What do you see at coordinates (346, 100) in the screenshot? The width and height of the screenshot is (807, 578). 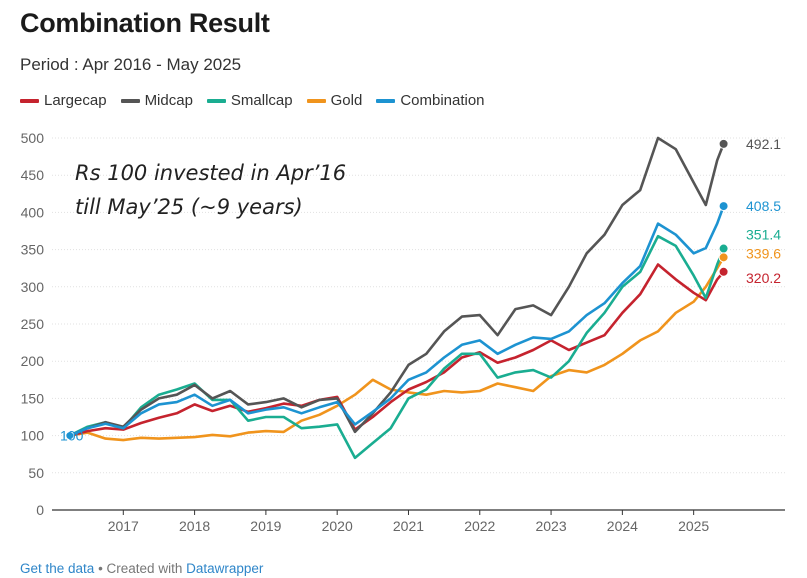 I see `legend-label-gold: Gold` at bounding box center [346, 100].